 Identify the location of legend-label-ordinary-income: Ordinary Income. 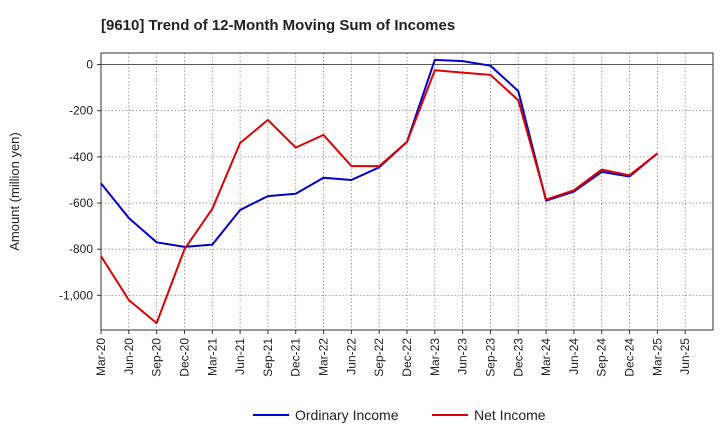
(347, 415).